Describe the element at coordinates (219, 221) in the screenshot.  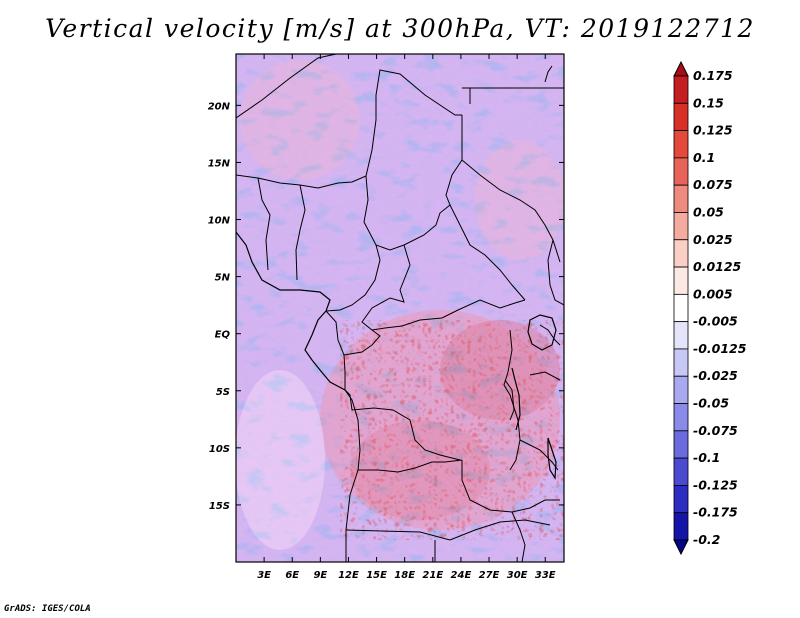
I see `lat-tick-label: 10N` at that location.